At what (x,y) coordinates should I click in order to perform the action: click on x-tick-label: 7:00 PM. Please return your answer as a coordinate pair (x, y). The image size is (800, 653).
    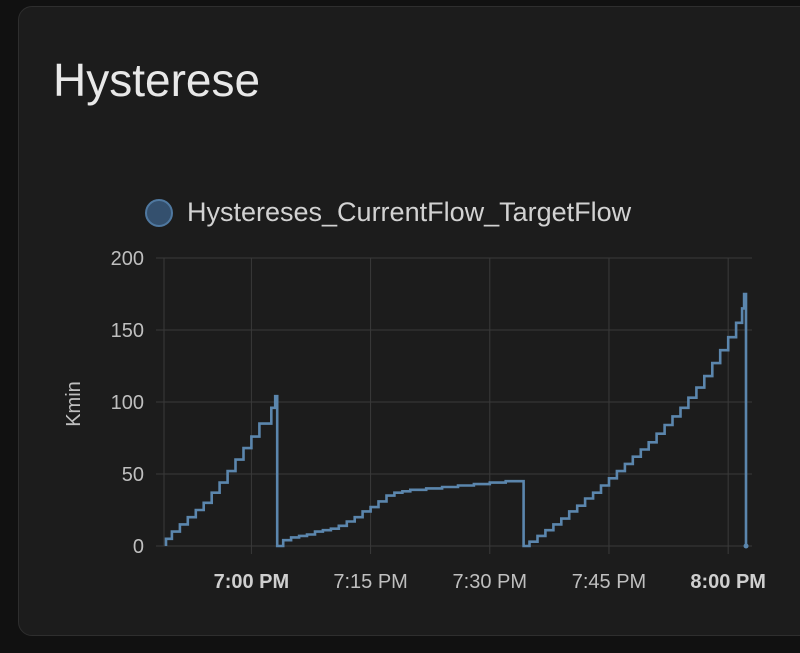
    Looking at the image, I should click on (252, 582).